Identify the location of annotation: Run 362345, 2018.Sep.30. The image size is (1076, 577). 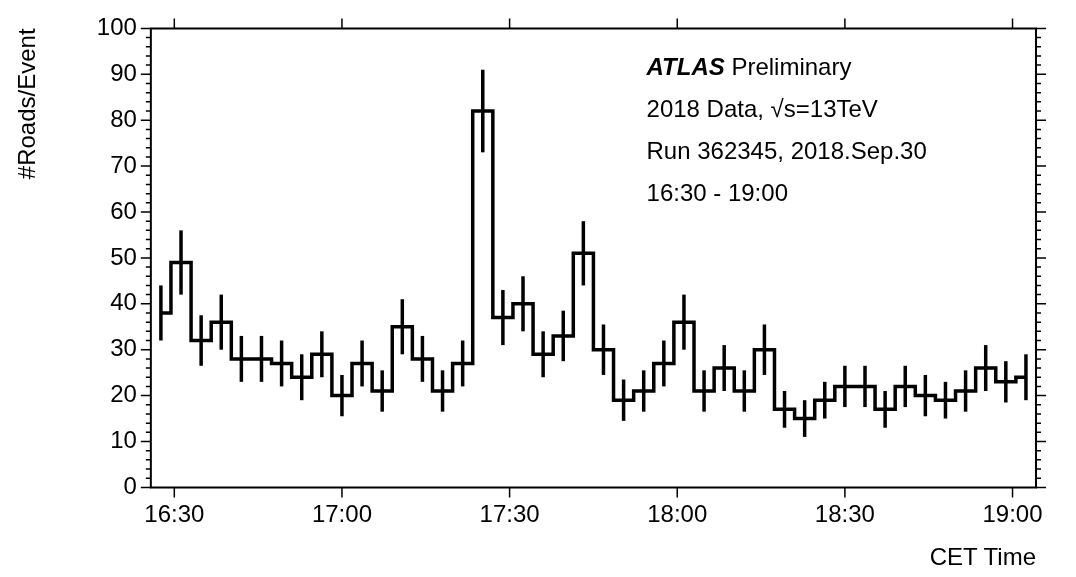
(786, 150).